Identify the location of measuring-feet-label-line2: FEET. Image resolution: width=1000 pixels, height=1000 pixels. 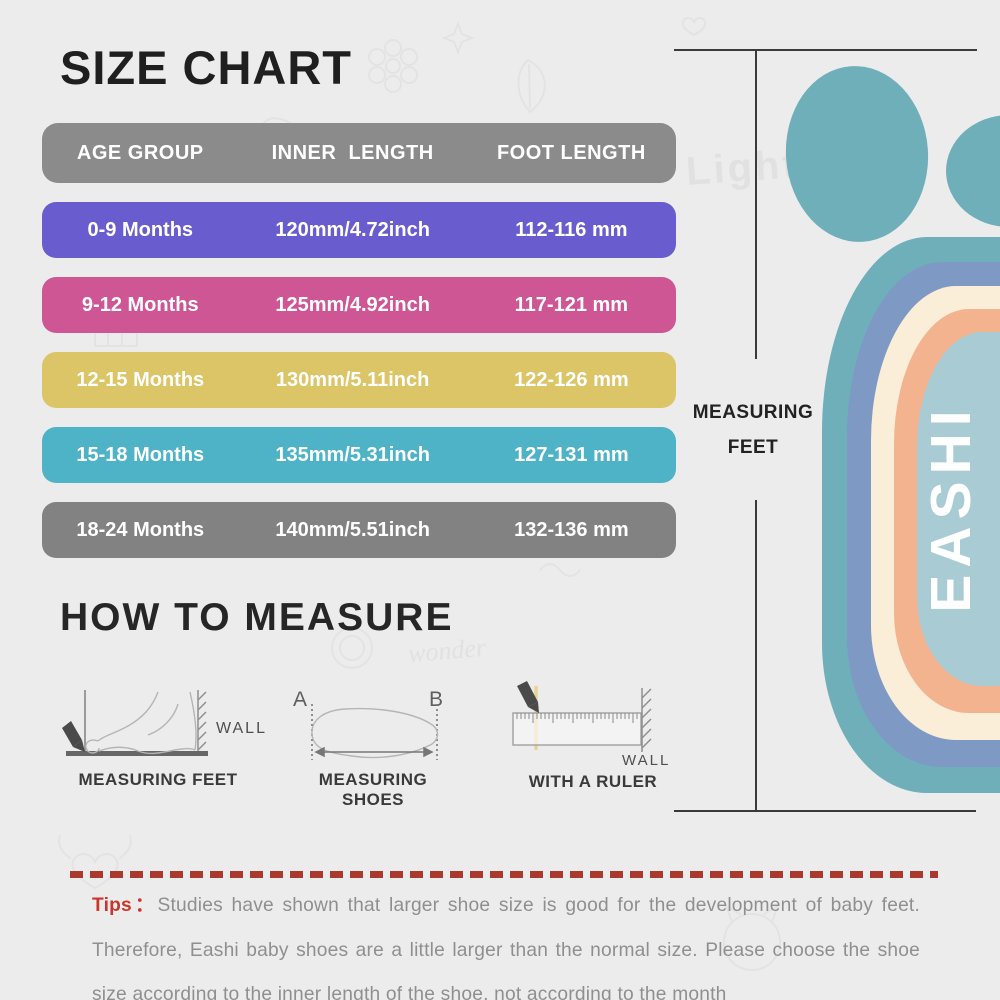
(753, 447).